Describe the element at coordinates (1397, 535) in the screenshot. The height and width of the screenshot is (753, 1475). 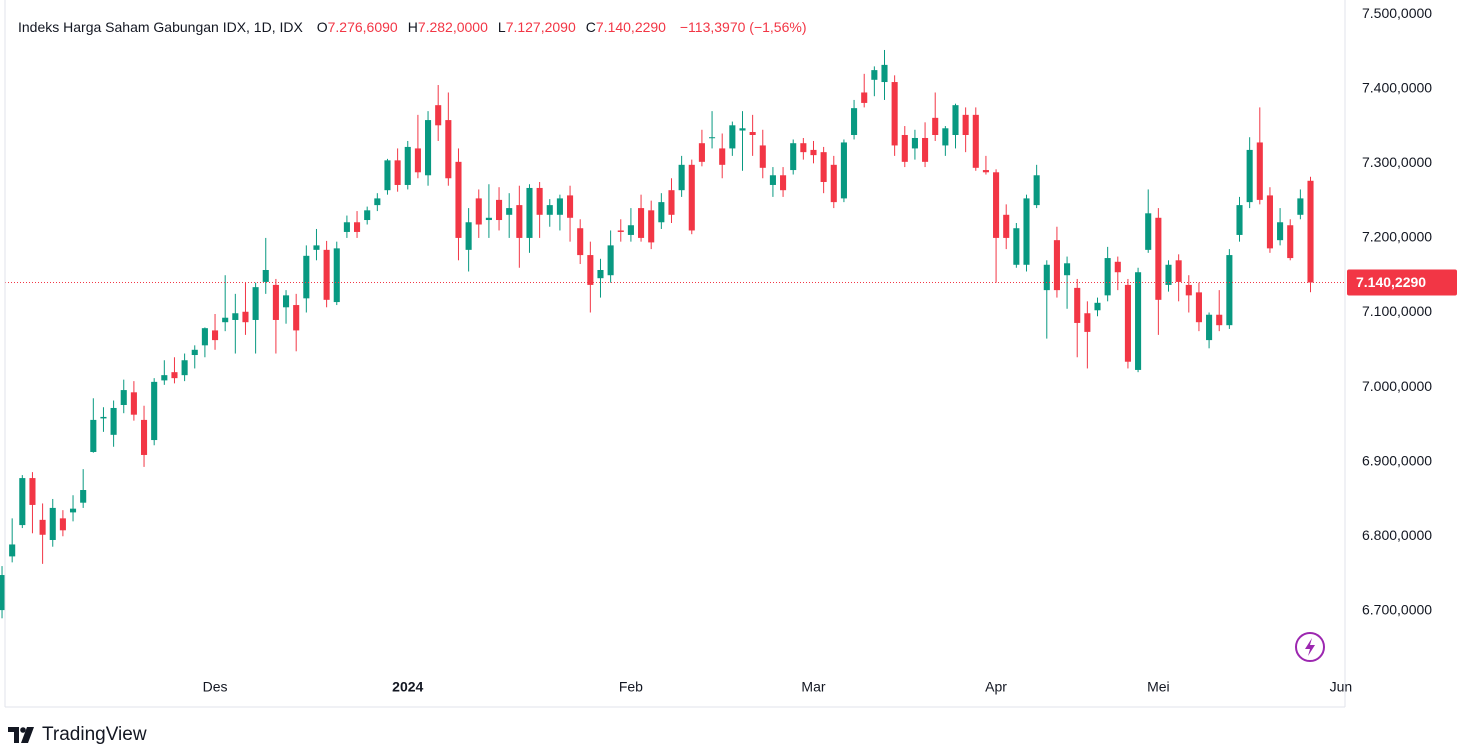
I see `y-tick-label: 6.800,0000` at that location.